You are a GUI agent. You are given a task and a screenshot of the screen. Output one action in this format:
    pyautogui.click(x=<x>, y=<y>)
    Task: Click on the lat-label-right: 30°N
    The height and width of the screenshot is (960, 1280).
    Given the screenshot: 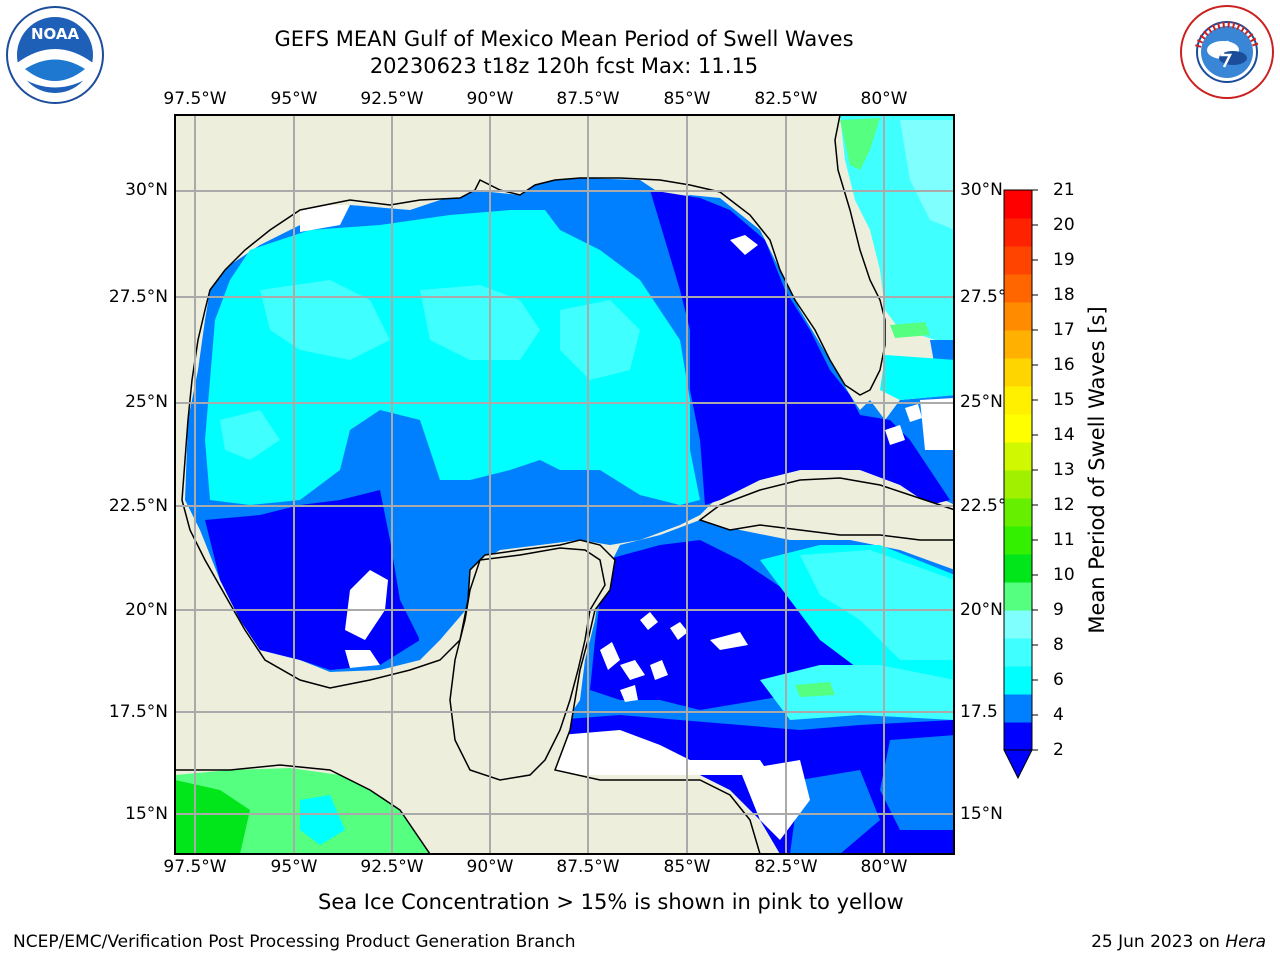 What is the action you would take?
    pyautogui.click(x=981, y=190)
    